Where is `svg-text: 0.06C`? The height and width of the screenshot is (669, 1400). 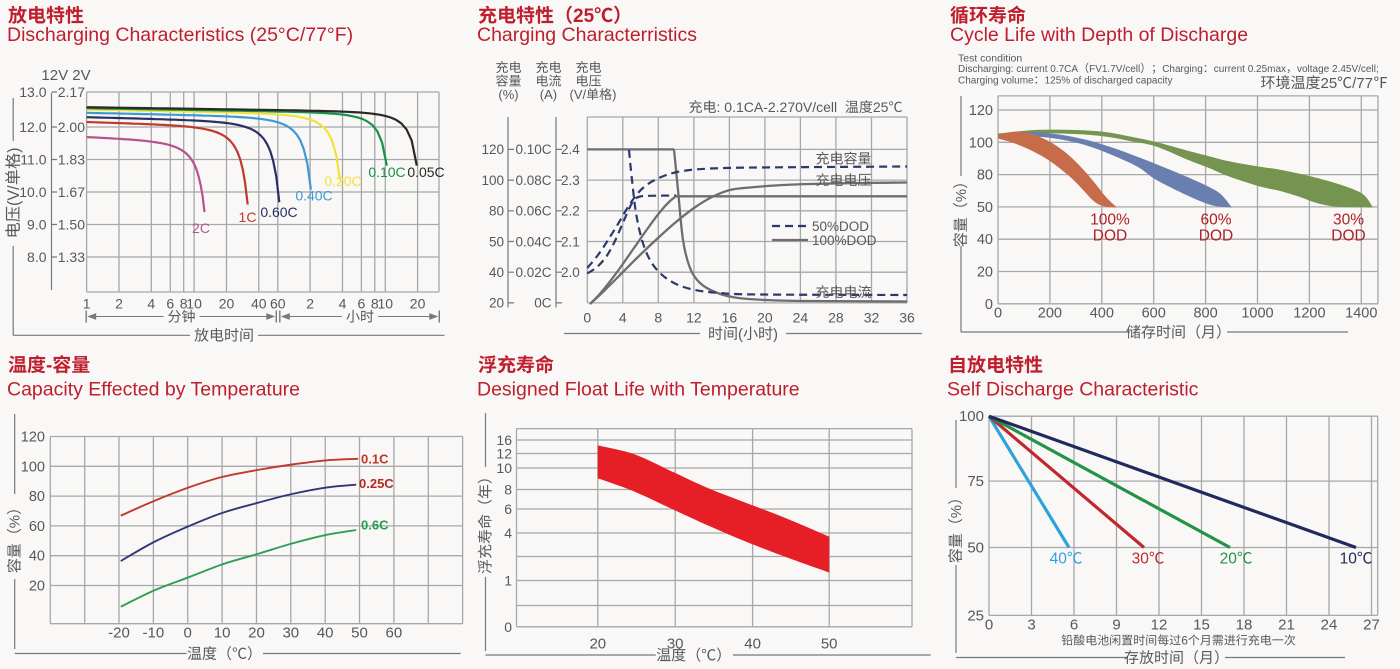 svg-text: 0.06C is located at coordinates (533, 211).